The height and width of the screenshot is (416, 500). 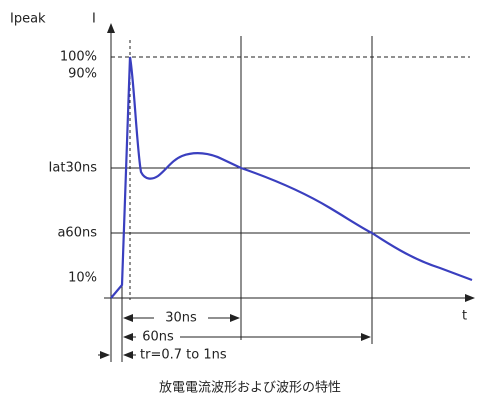 I want to click on level-label: Iat30ns, so click(x=73, y=168).